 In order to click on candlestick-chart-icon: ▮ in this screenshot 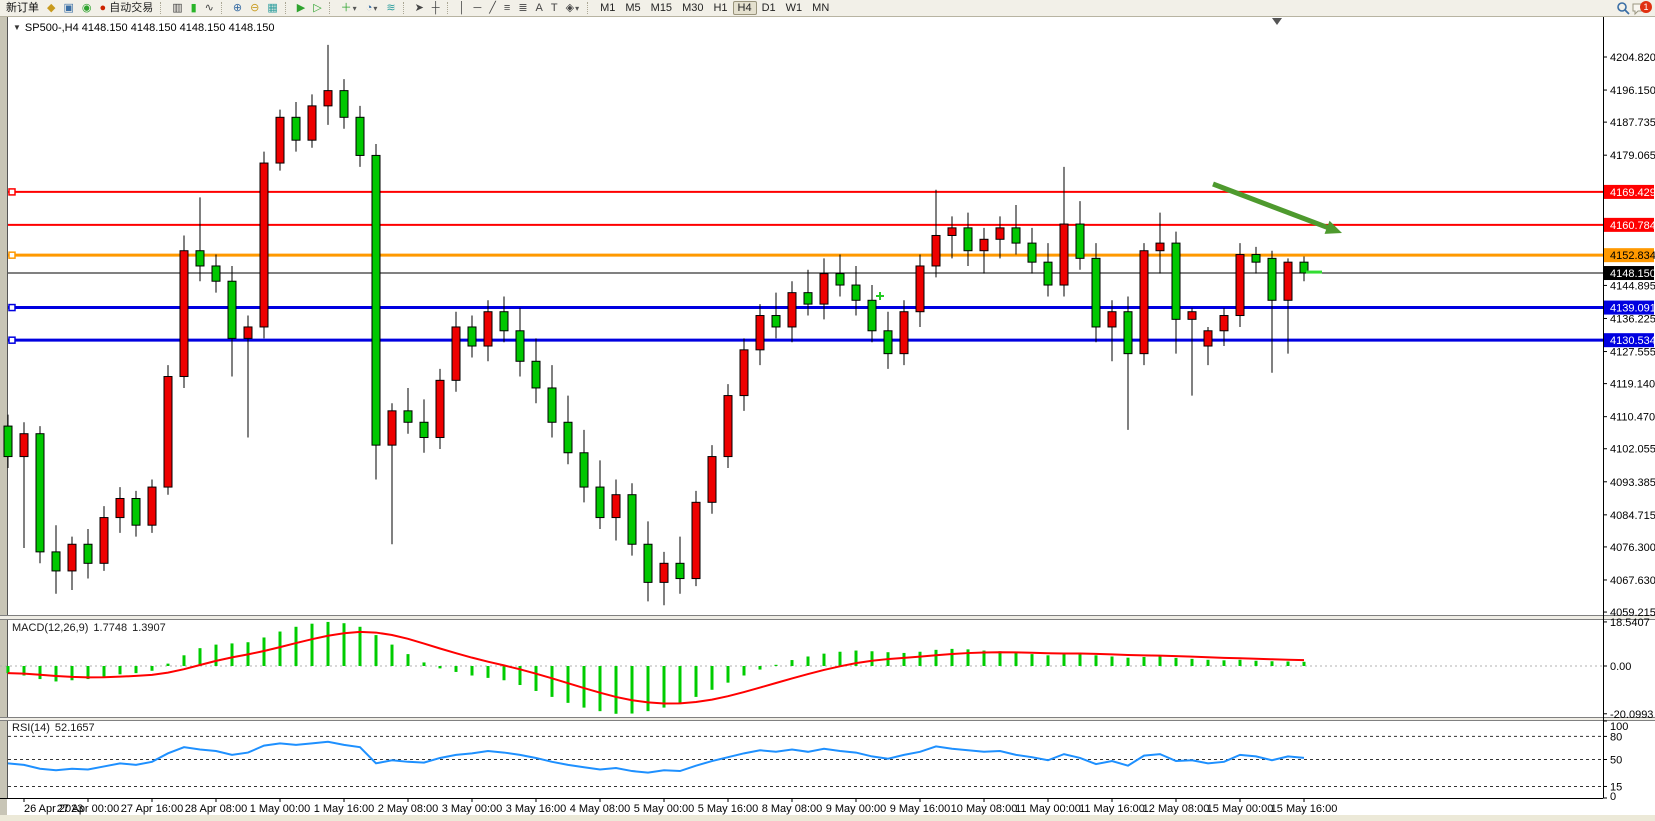, I will do `click(193, 8)`.